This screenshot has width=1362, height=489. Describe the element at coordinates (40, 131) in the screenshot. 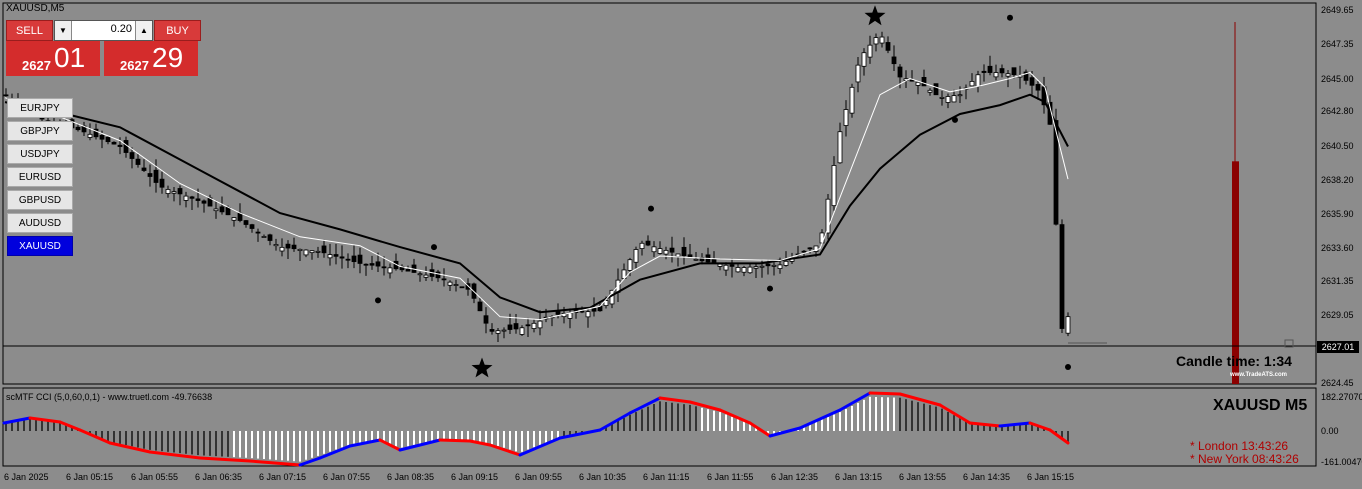

I see `symbol-button-gbpjpy: GBPJPY` at that location.